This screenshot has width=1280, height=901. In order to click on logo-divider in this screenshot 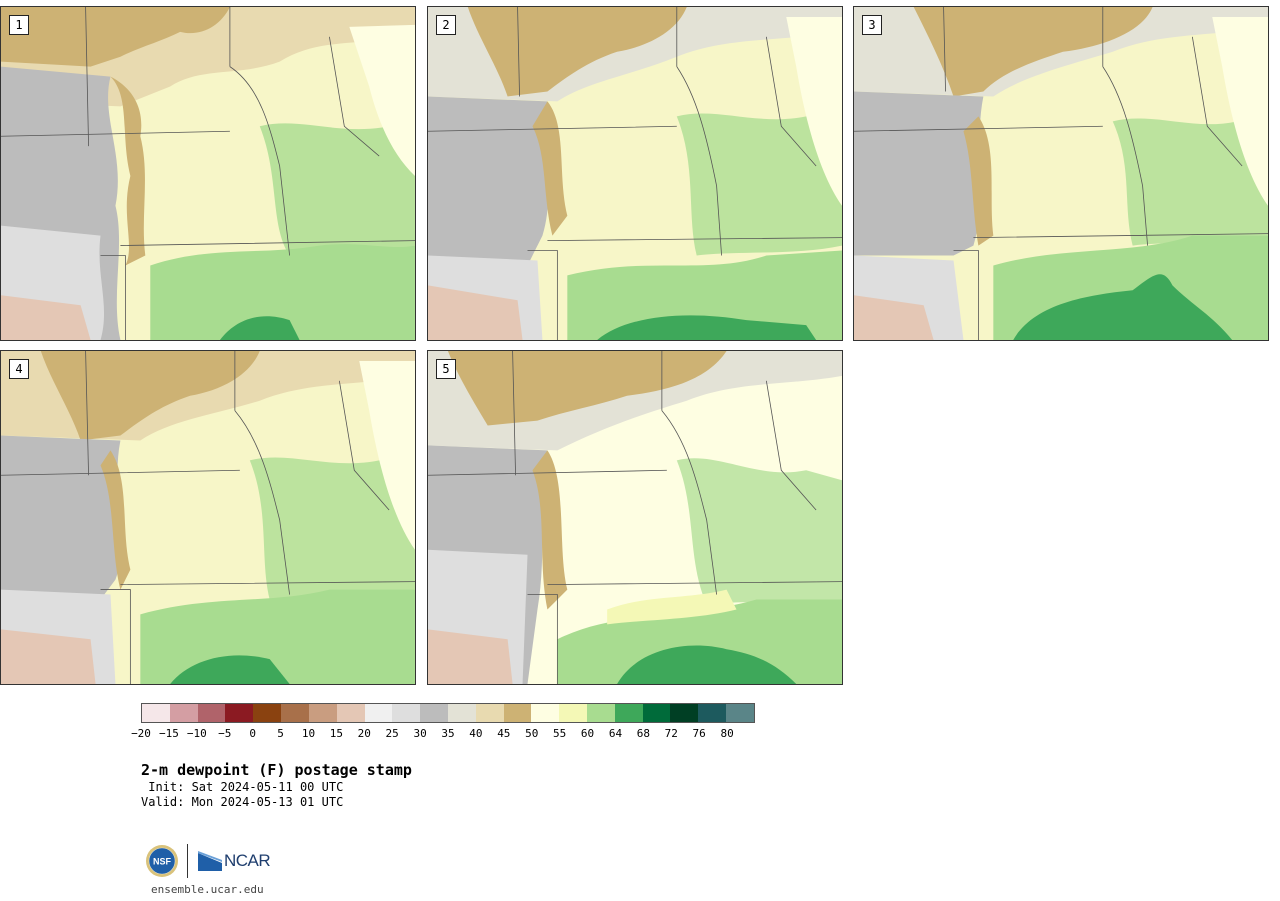, I will do `click(187, 861)`.